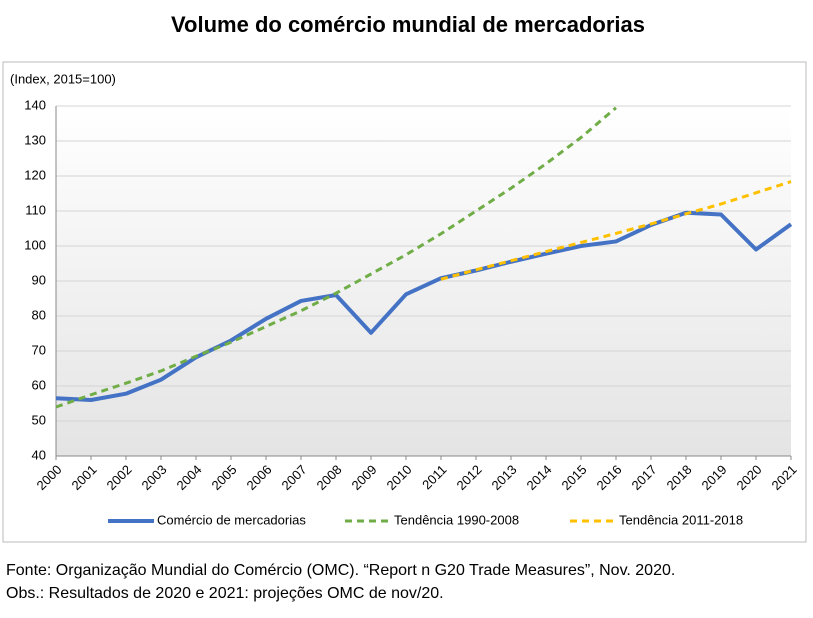 This screenshot has width=813, height=618. I want to click on legend-label: Tendência 2011-2018, so click(681, 519).